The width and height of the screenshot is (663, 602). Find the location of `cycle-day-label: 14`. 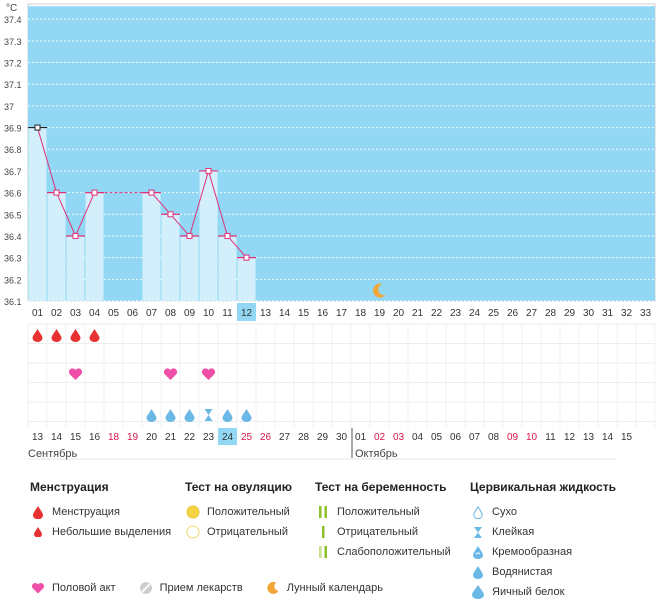

cycle-day-label: 14 is located at coordinates (285, 313).